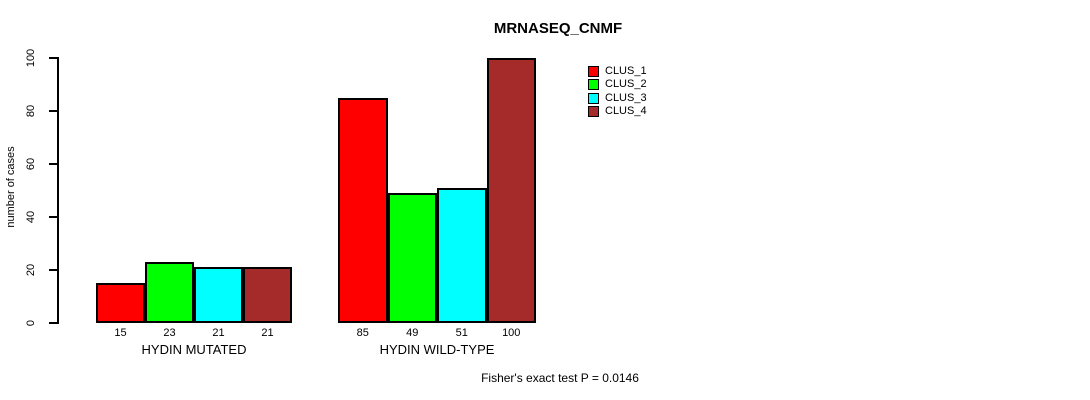  Describe the element at coordinates (11, 187) in the screenshot. I see `y-axis-label: number of cases` at that location.